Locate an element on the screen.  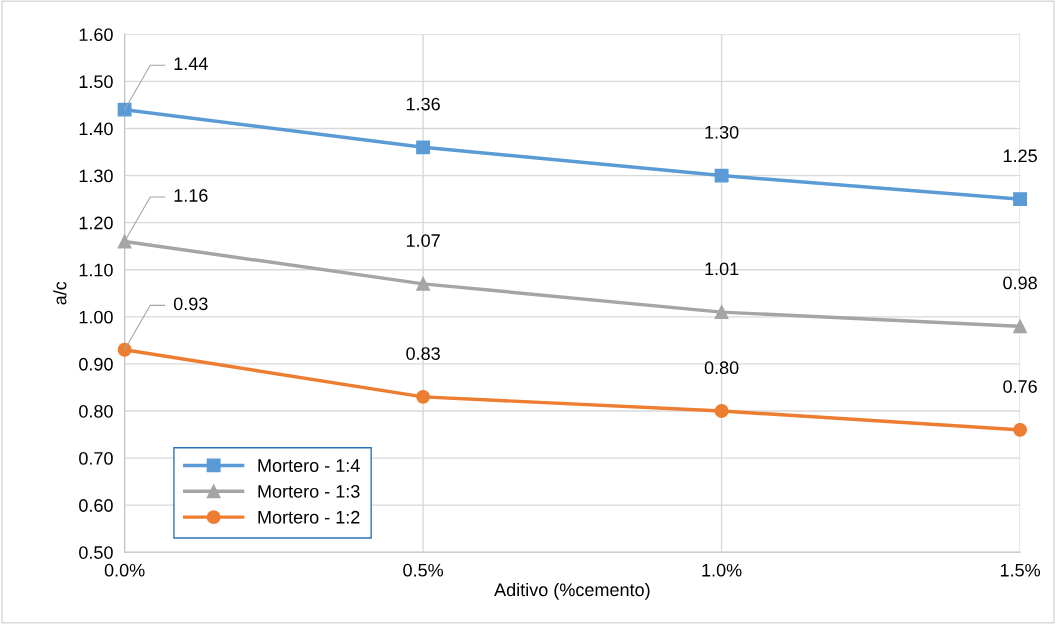
legend-label: Mortero - 1:2 is located at coordinates (309, 517).